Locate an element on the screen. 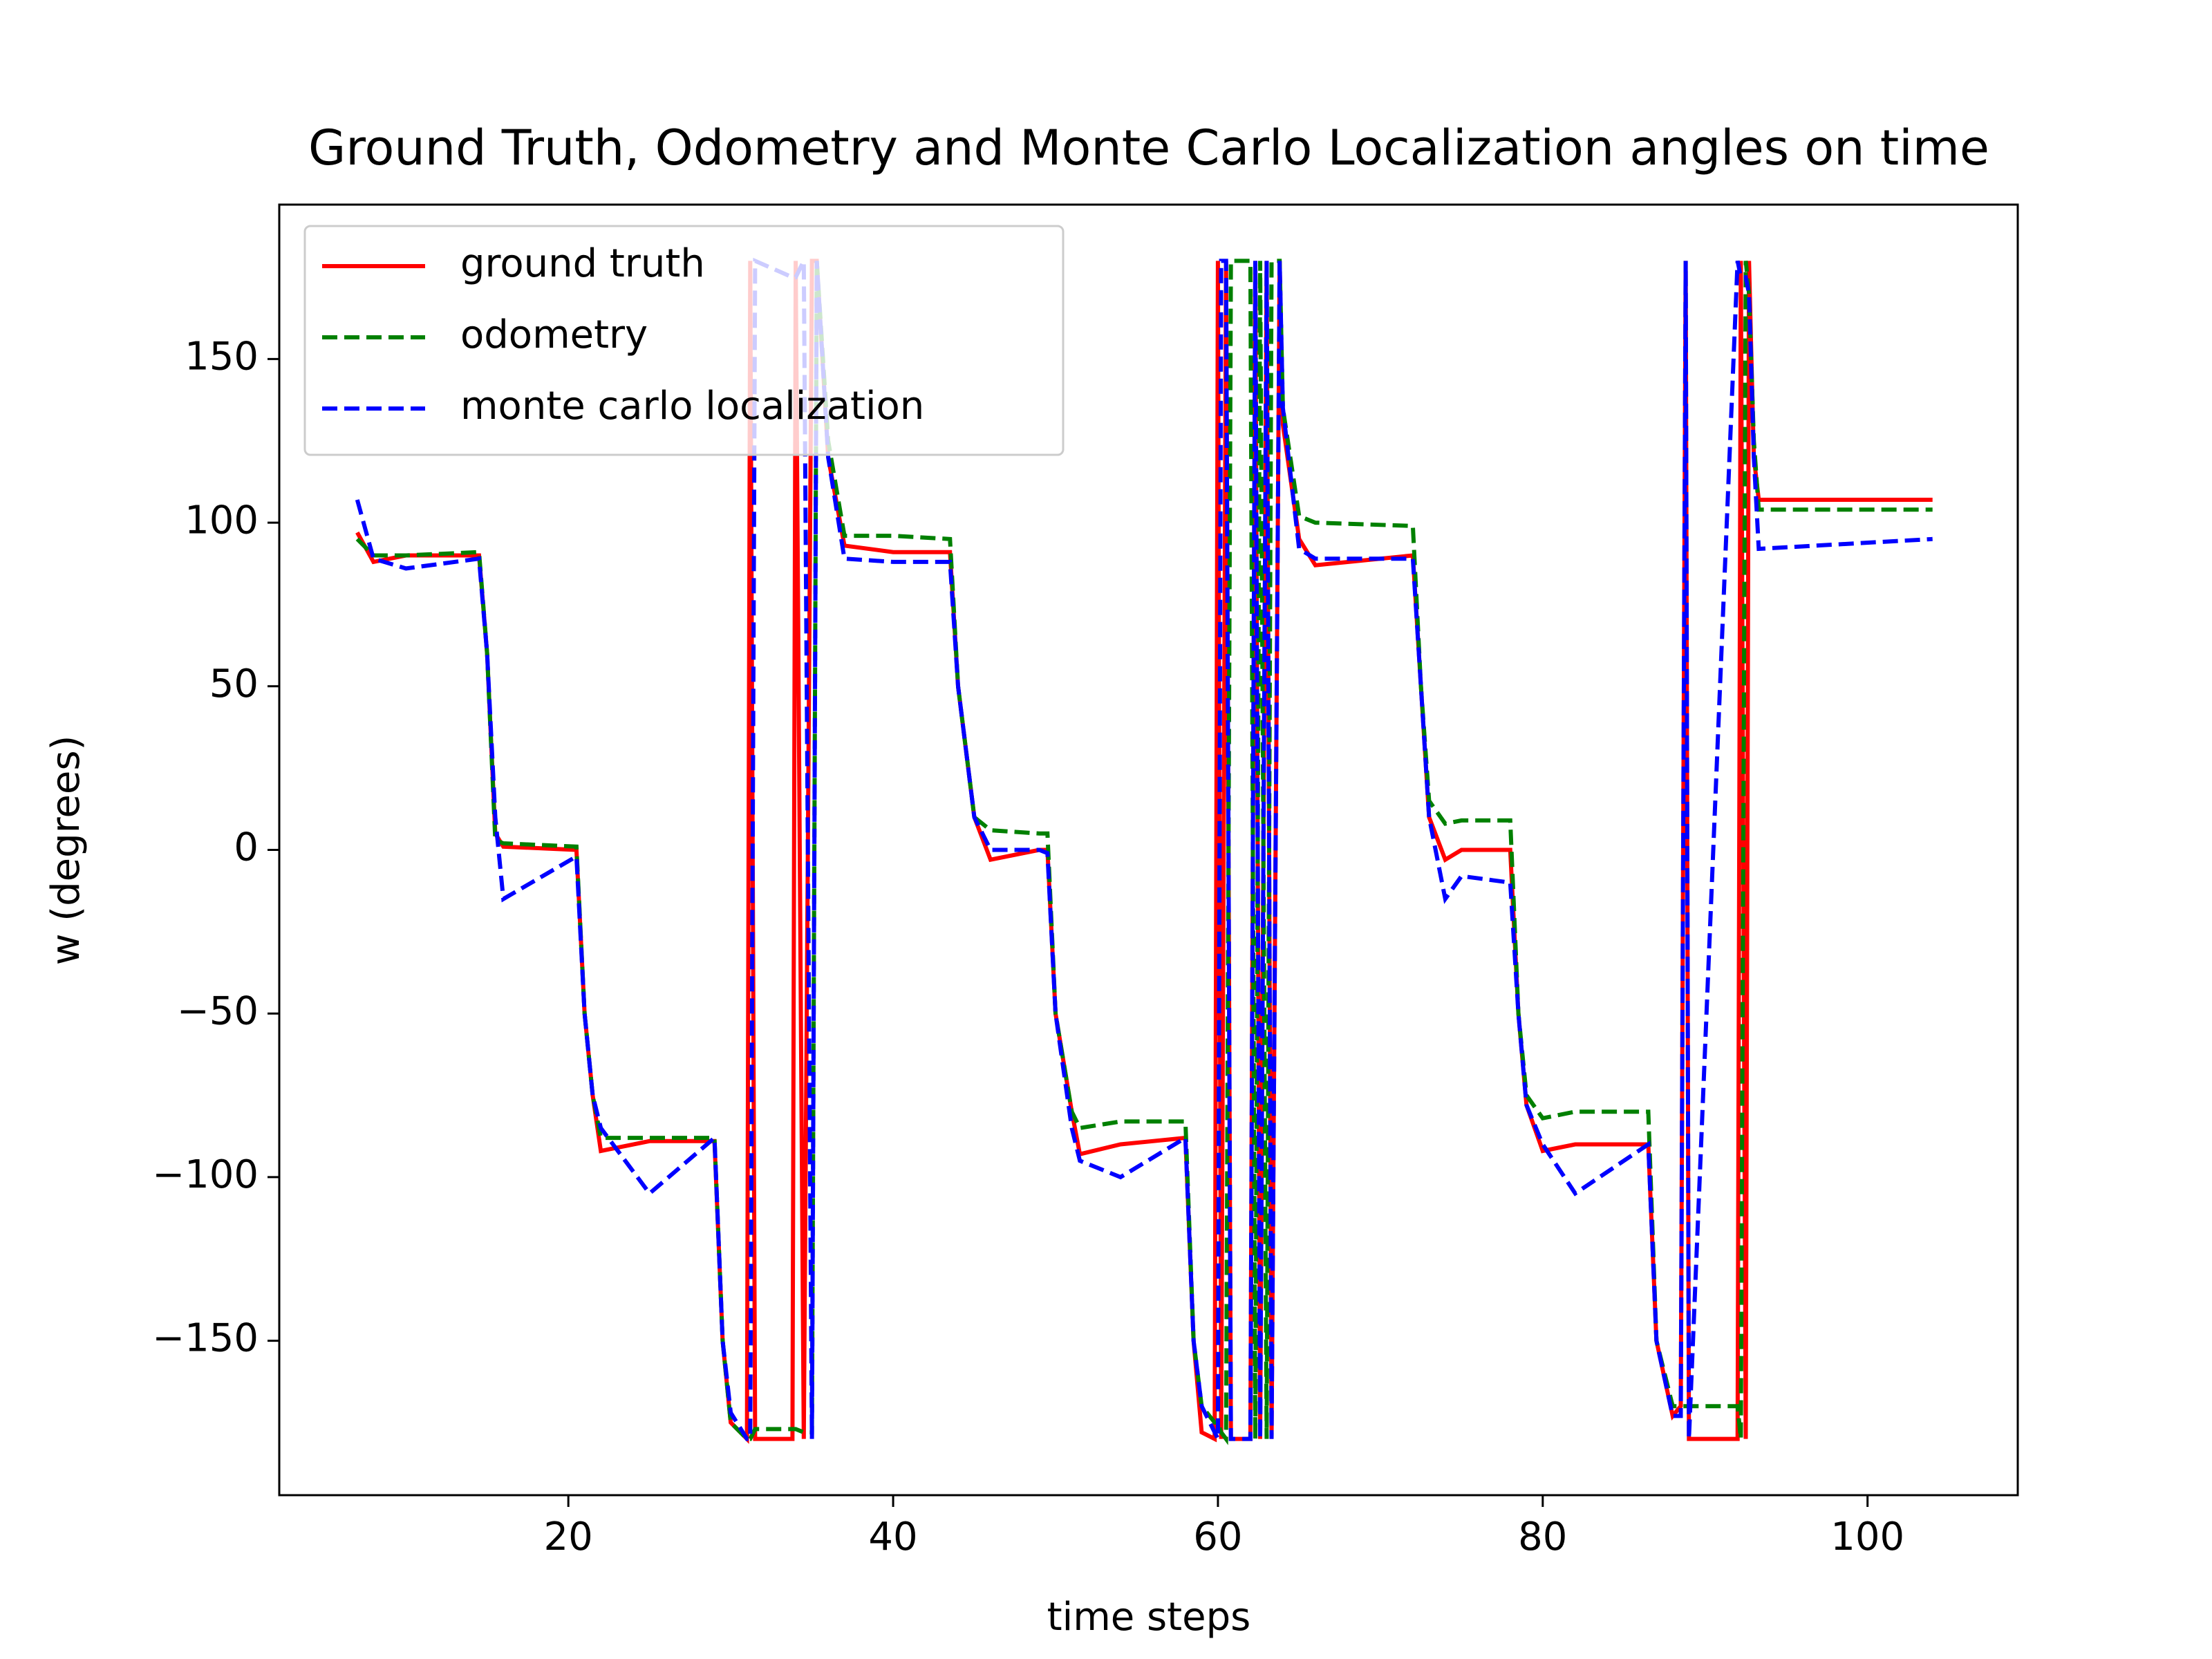 The image size is (2212, 1659). legend-label: odometry is located at coordinates (554, 334).